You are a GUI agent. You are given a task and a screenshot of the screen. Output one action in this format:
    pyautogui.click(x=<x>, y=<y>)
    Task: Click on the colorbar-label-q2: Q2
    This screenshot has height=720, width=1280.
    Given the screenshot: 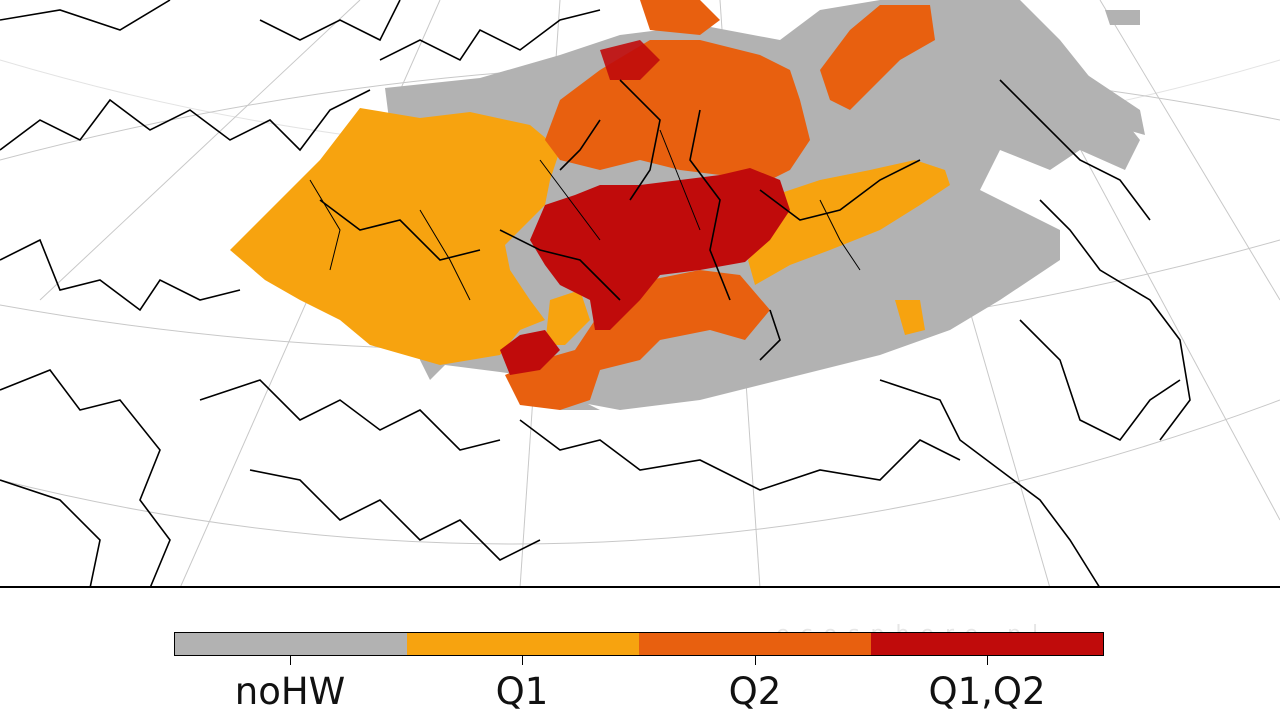 What is the action you would take?
    pyautogui.click(x=755, y=691)
    